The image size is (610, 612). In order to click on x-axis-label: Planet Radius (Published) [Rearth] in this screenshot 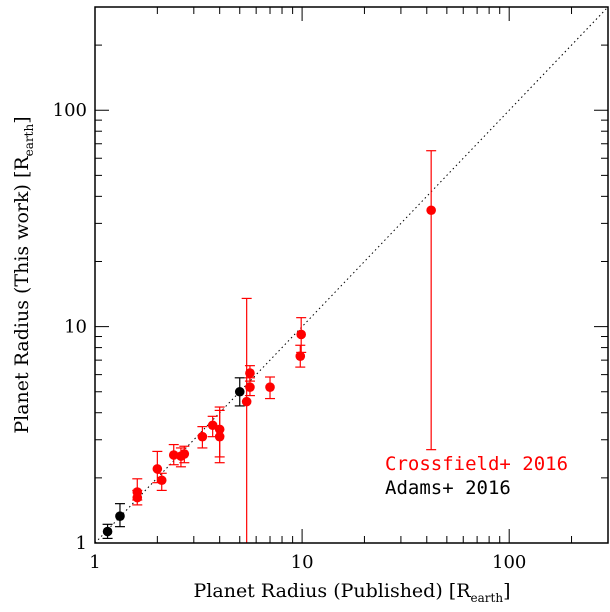, I will do `click(352, 592)`.